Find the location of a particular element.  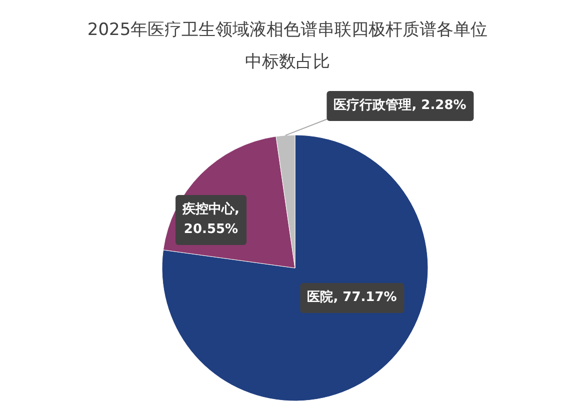

slice-label: 医疗行政管理, 2.28% is located at coordinates (400, 106).